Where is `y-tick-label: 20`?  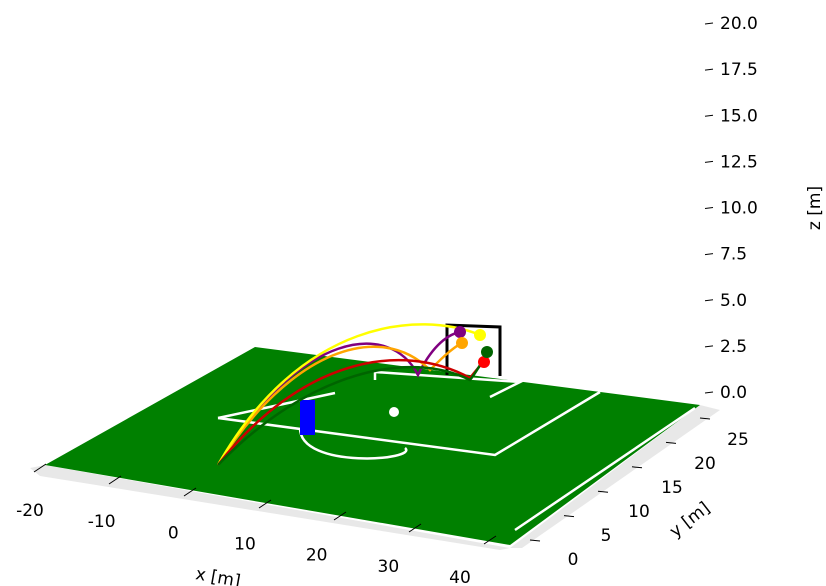
y-tick-label: 20 is located at coordinates (705, 464).